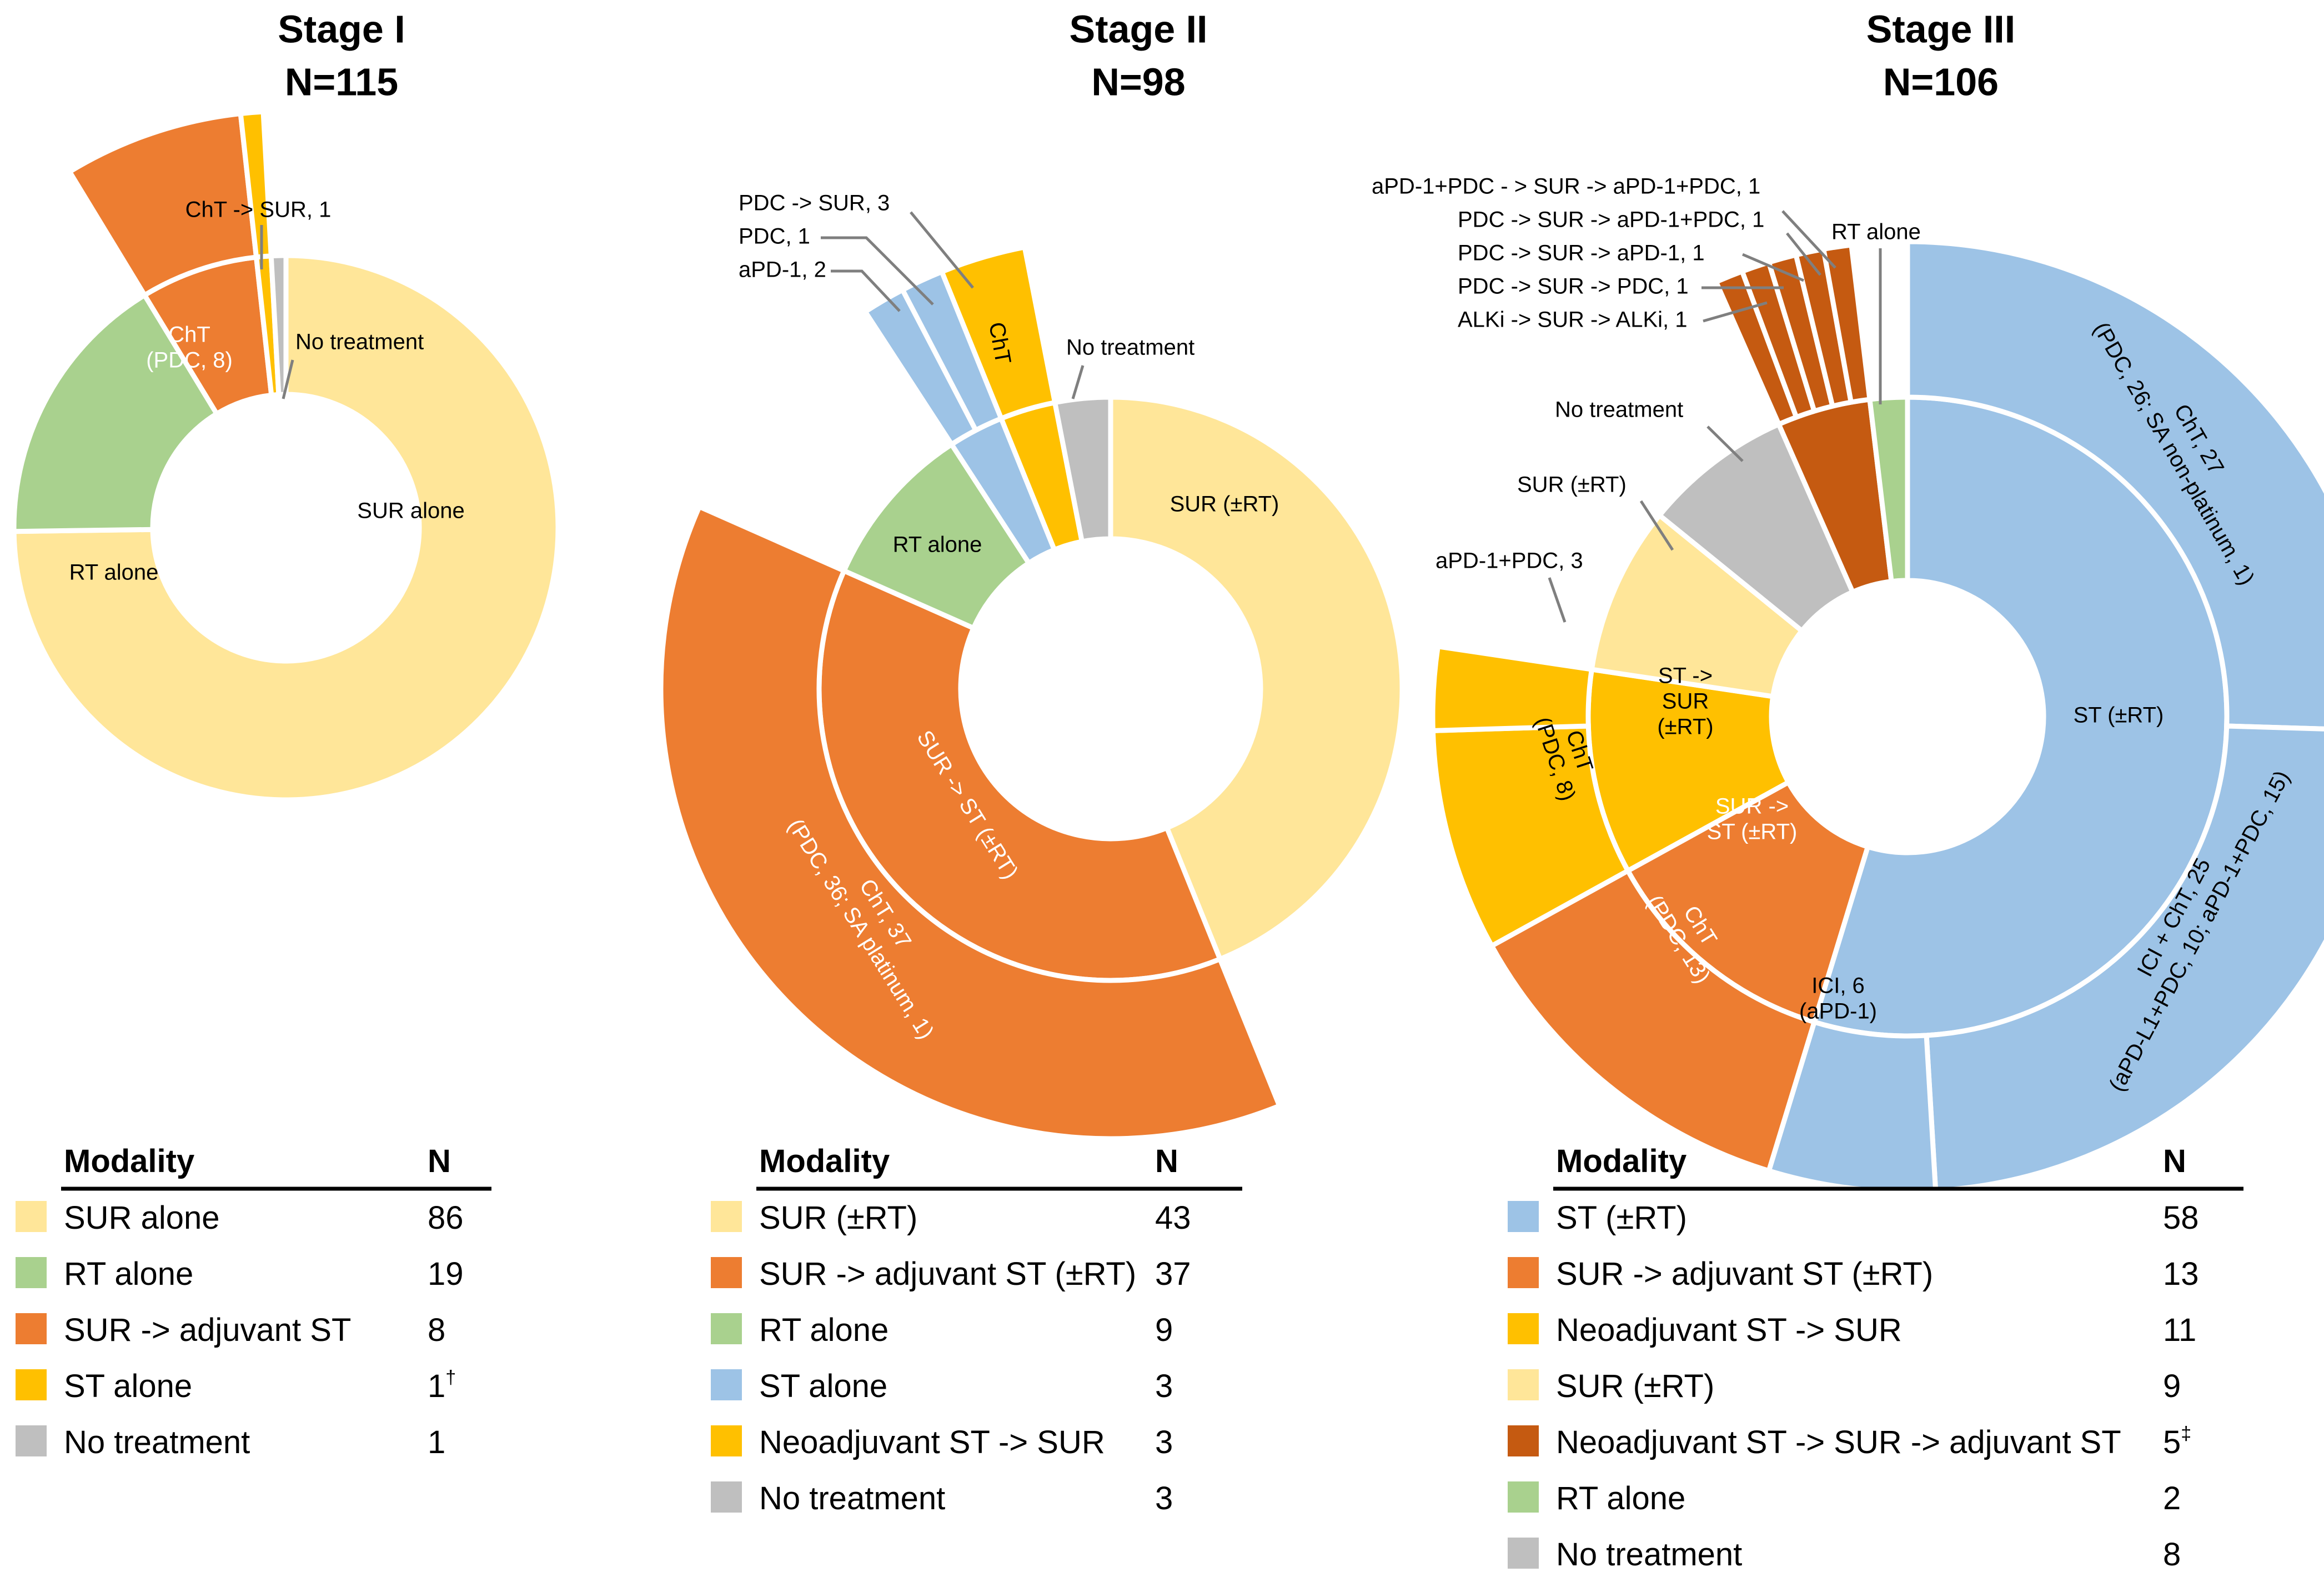 This screenshot has height=1587, width=2324. I want to click on slice-label: SUR ->, so click(1752, 806).